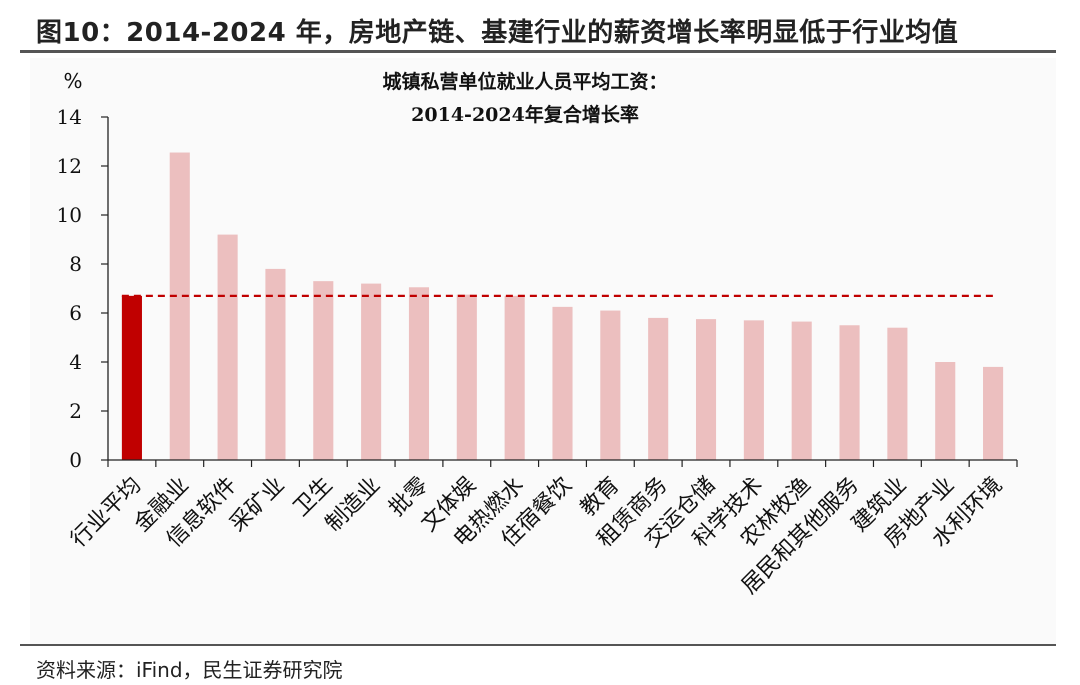  I want to click on y-tick-label: 14, so click(69, 117).